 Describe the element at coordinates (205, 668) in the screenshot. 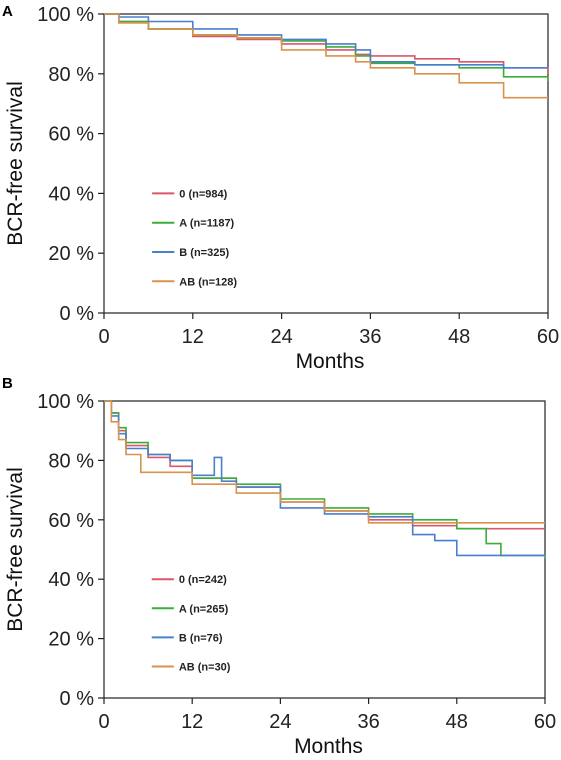

I see `legend-label: AB (n=30)` at that location.